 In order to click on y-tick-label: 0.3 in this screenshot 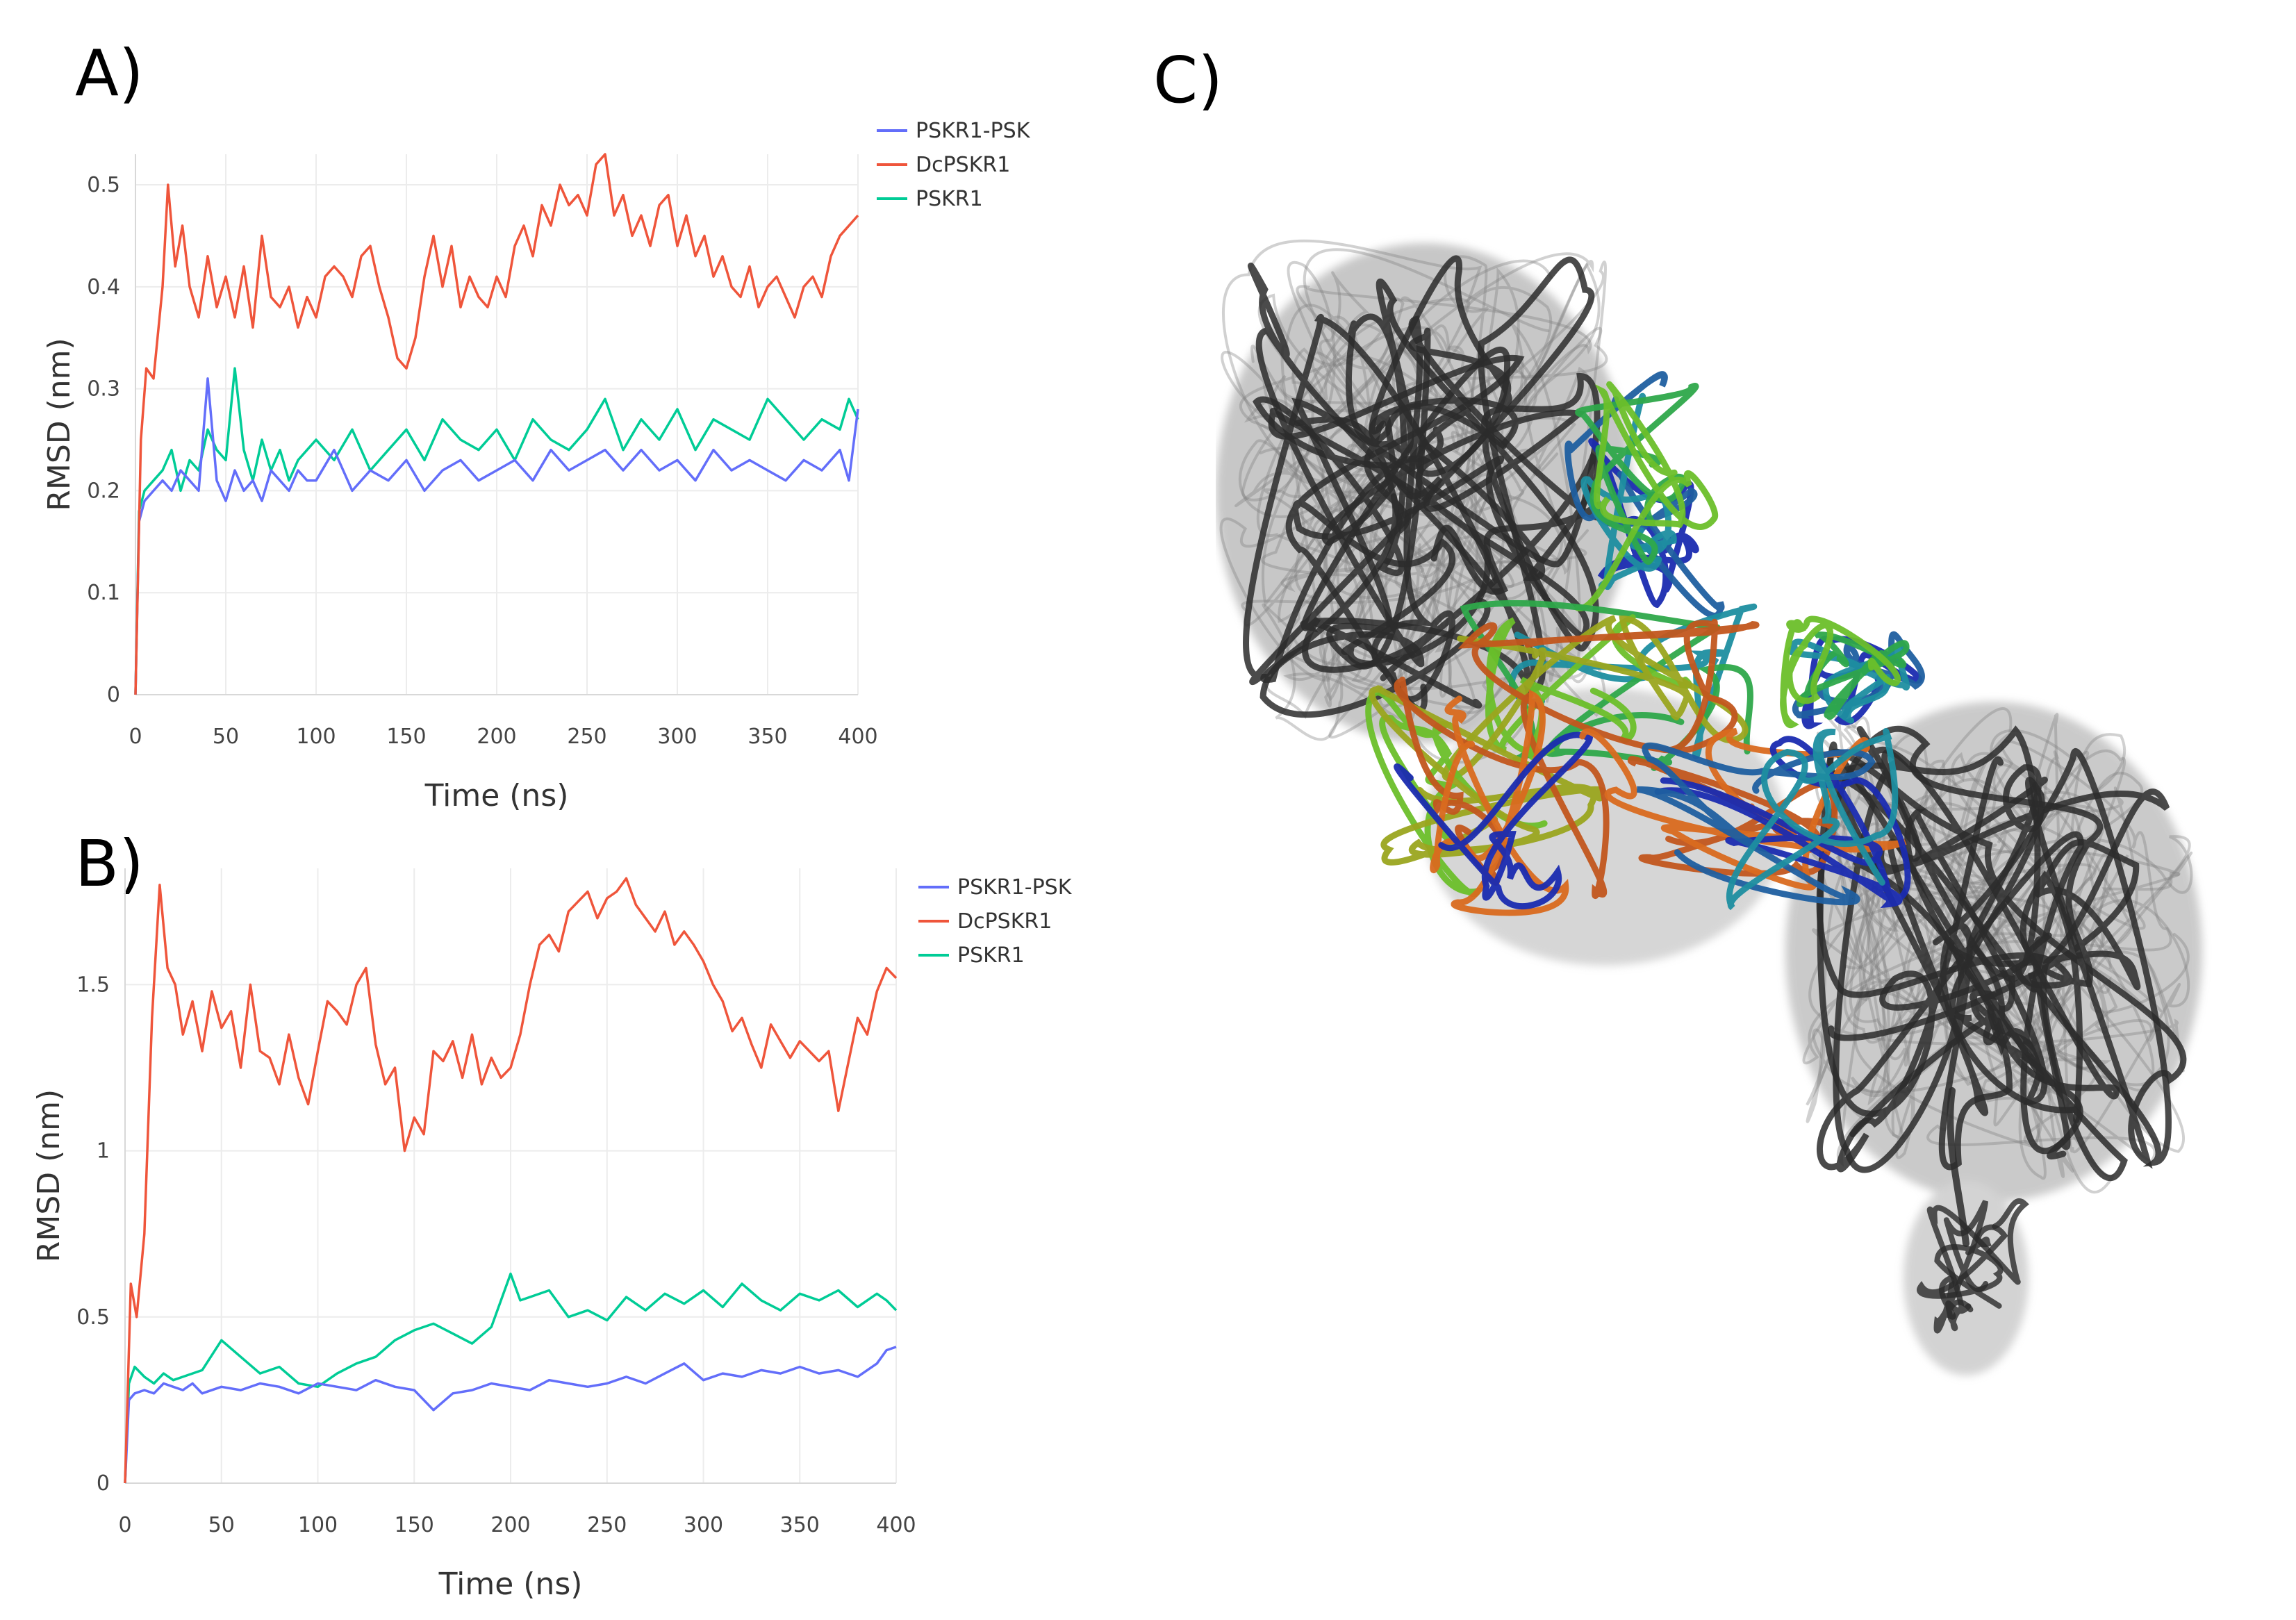, I will do `click(103, 390)`.